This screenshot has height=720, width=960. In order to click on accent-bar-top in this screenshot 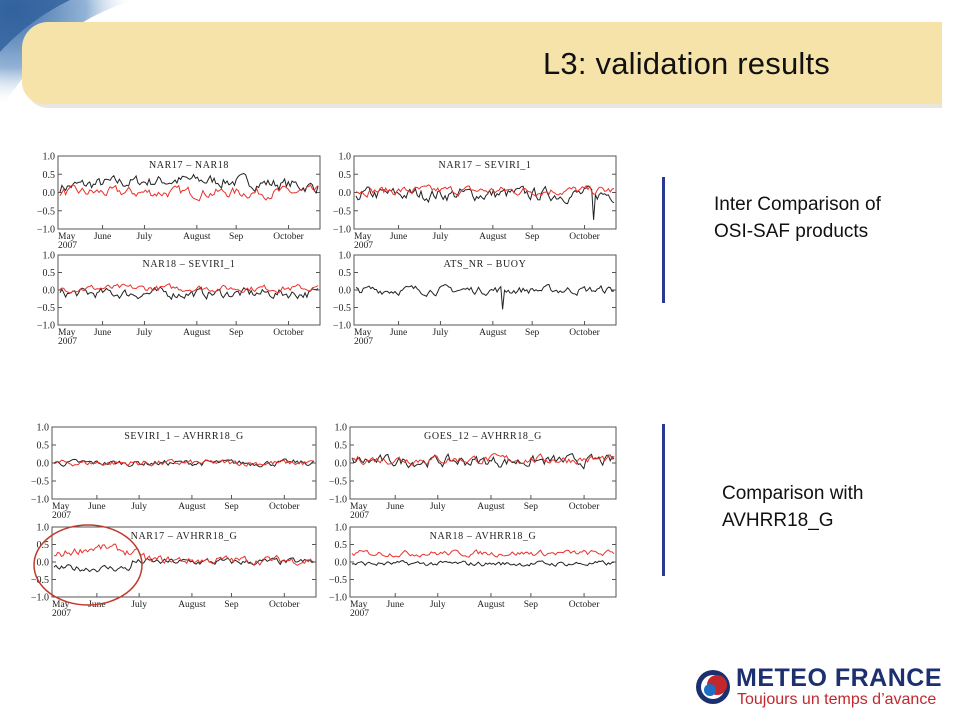, I will do `click(663, 240)`.